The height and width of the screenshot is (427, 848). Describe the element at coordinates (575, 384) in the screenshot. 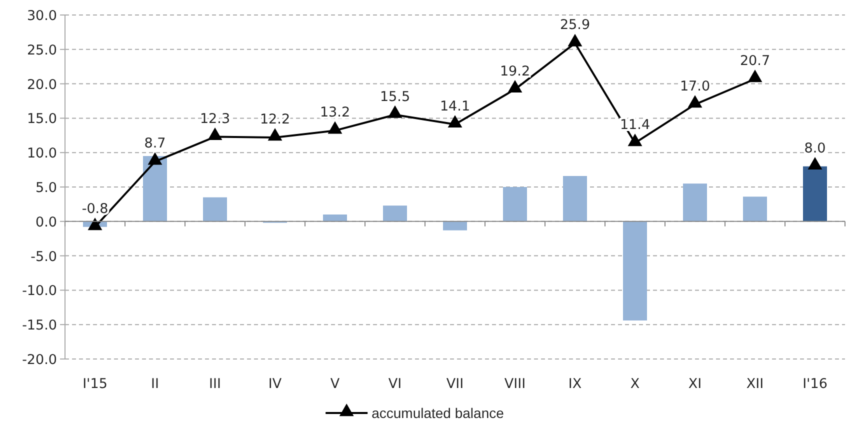

I see `x-tick-label: IX` at that location.